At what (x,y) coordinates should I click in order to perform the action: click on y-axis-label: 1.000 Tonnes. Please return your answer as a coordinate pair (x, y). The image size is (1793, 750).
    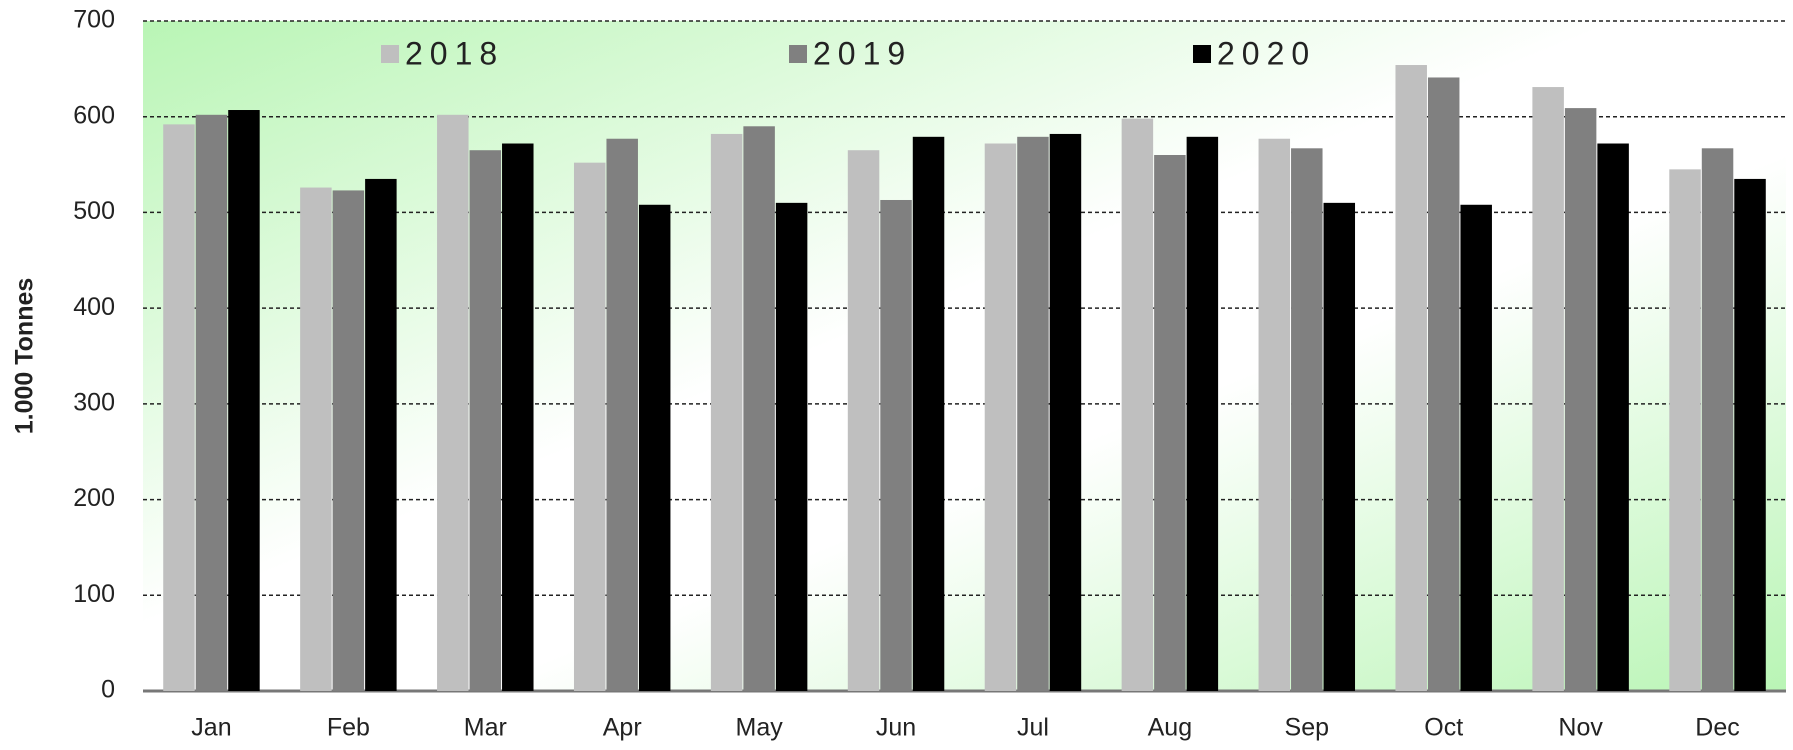
    Looking at the image, I should click on (25, 356).